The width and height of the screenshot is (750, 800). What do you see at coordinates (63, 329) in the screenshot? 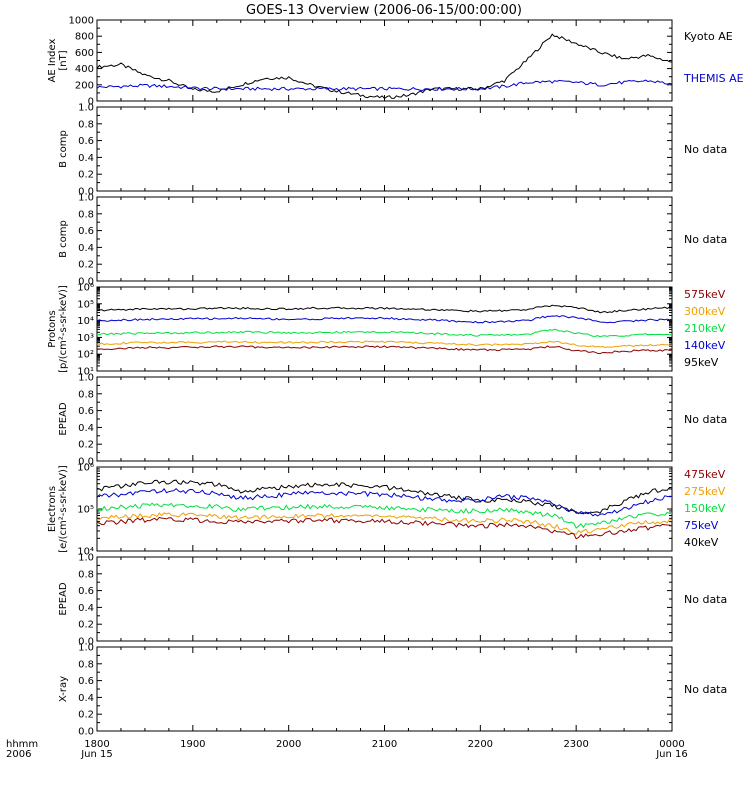
I see `y-axis-label: [p/(cm²-s-sr-keV)]` at bounding box center [63, 329].